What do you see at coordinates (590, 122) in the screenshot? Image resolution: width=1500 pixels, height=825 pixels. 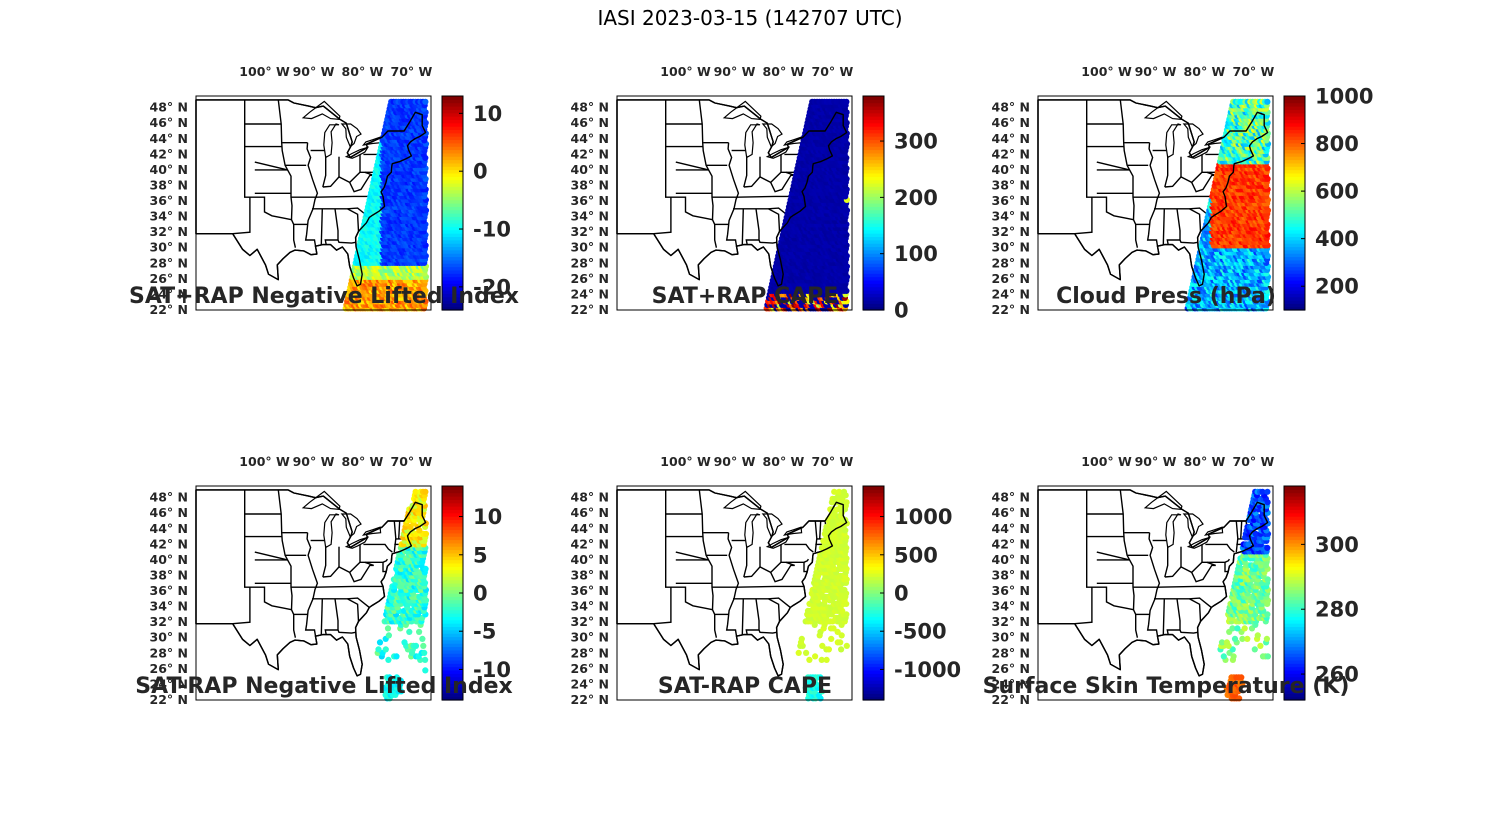 I see `latitude-label: 46° N` at bounding box center [590, 122].